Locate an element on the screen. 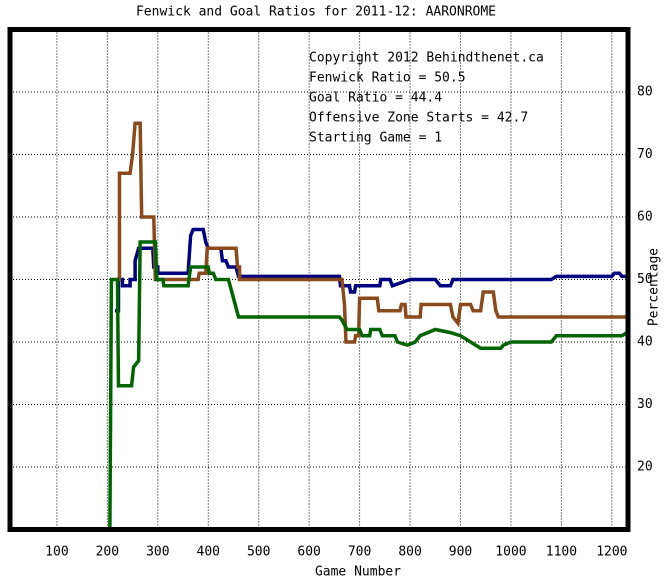  legend-entry: Fenwick Ratio = 50.5 is located at coordinates (387, 78).